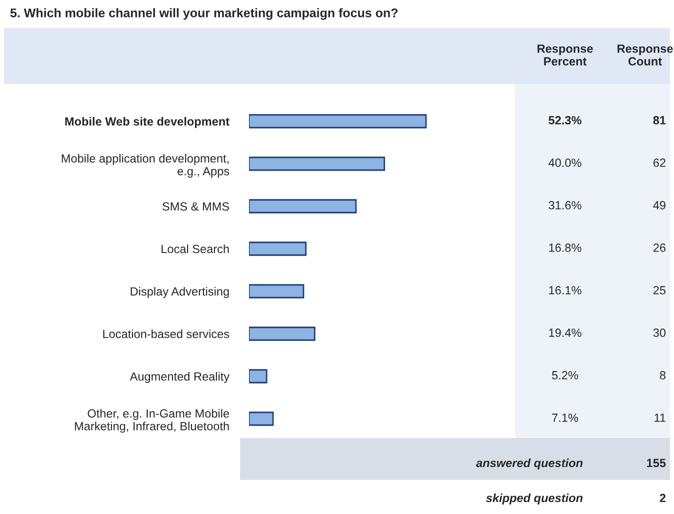  What do you see at coordinates (659, 248) in the screenshot?
I see `text: 26` at bounding box center [659, 248].